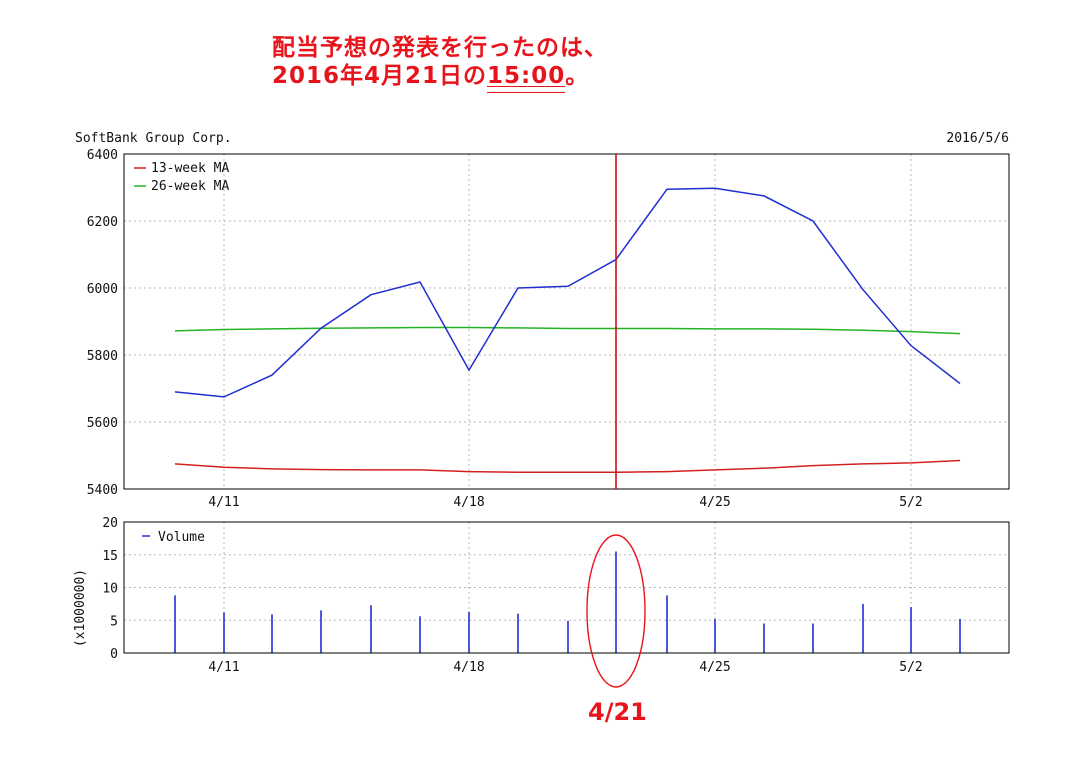 Image resolution: width=1086 pixels, height=759 pixels. What do you see at coordinates (526, 78) in the screenshot?
I see `headline-time: 15:00` at bounding box center [526, 78].